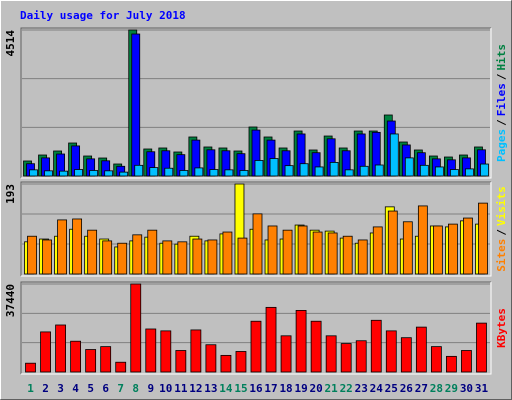 This screenshot has height=400, width=512. What do you see at coordinates (10, 194) in the screenshot?
I see `y-tick-label: 193` at bounding box center [10, 194].